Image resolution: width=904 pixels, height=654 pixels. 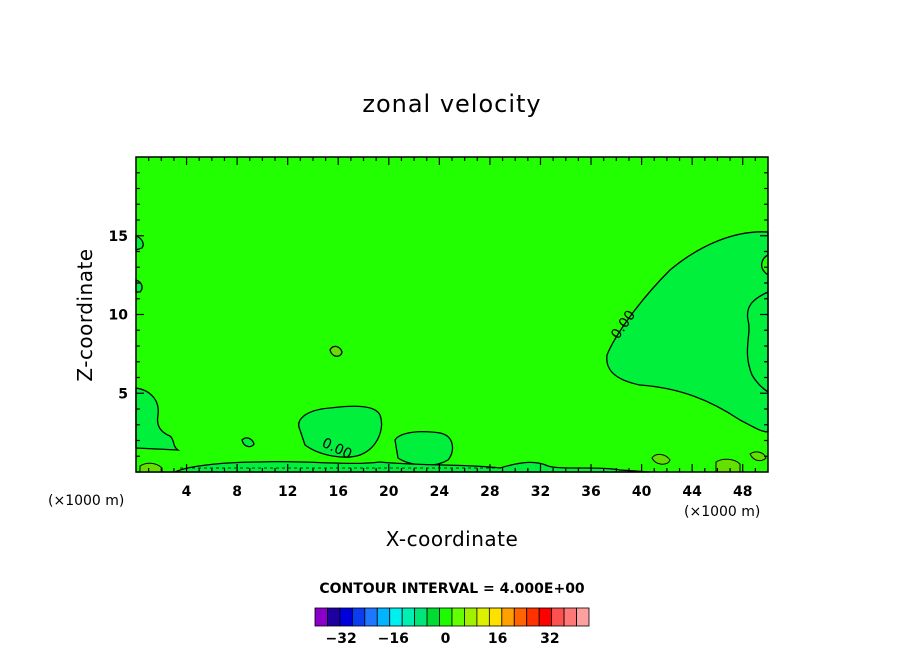 What do you see at coordinates (446, 639) in the screenshot?
I see `colorbar-label: 0` at bounding box center [446, 639].